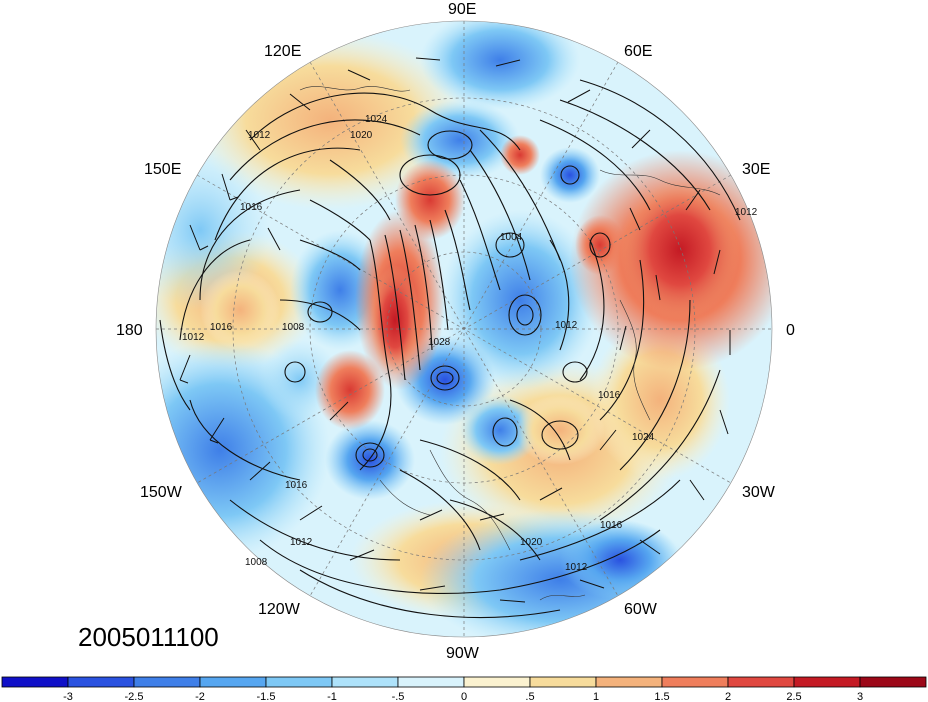 The width and height of the screenshot is (928, 702). What do you see at coordinates (162, 169) in the screenshot?
I see `lon-label-150e: 150E` at bounding box center [162, 169].